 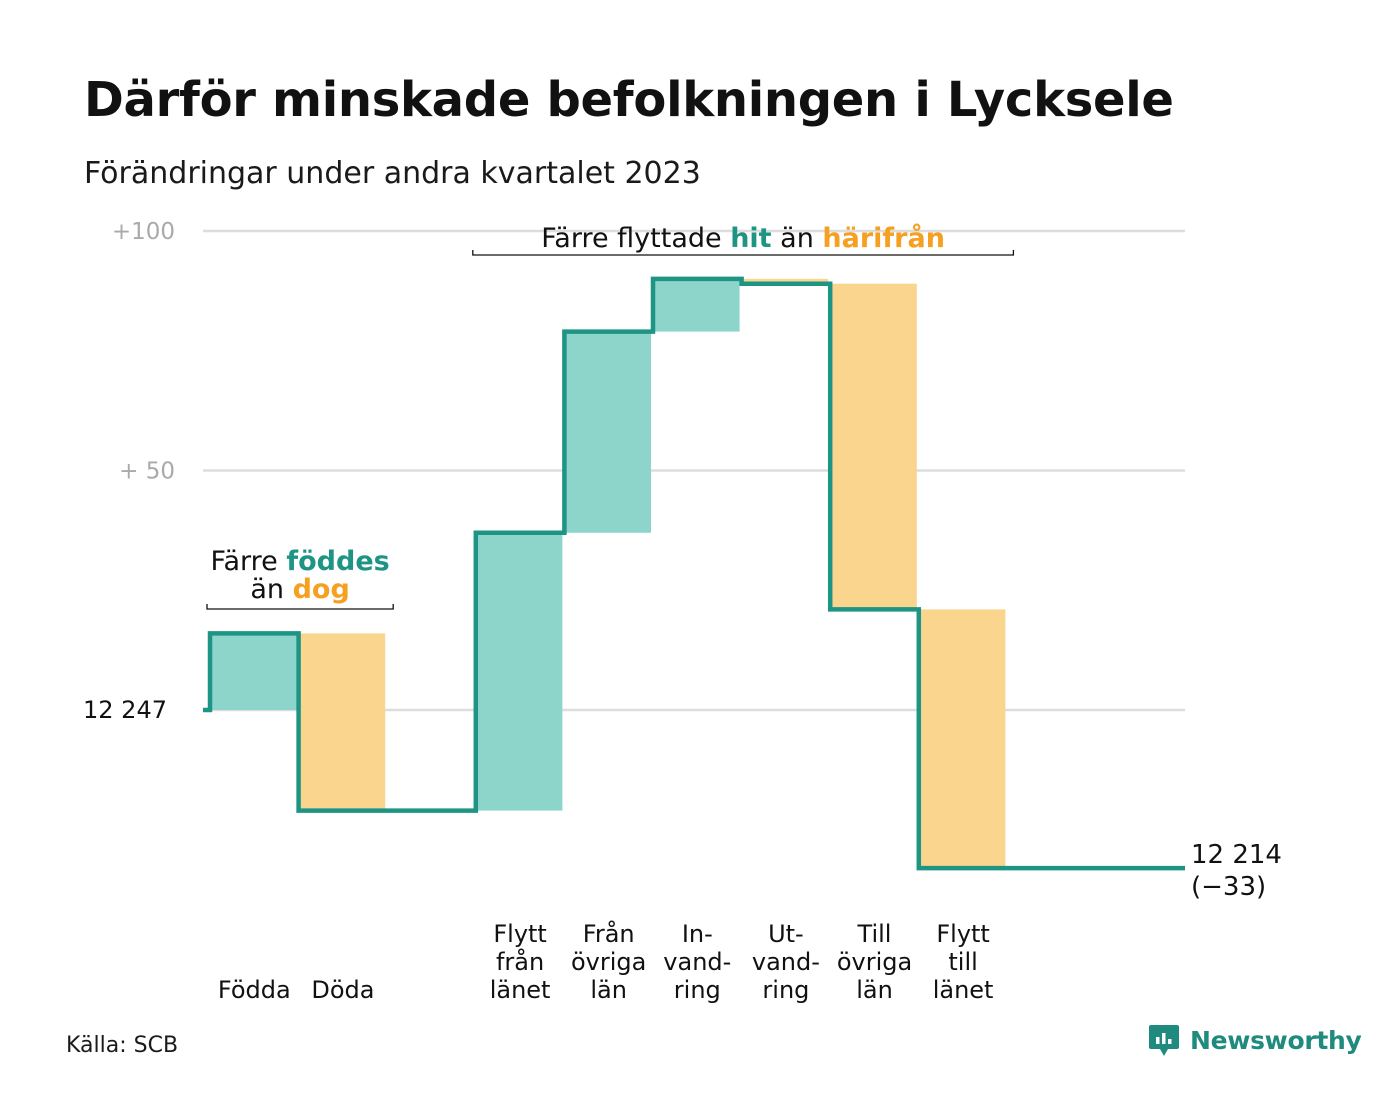 What do you see at coordinates (629, 100) in the screenshot?
I see `chart-title: Därför minskade befolkningen i Lycksele` at bounding box center [629, 100].